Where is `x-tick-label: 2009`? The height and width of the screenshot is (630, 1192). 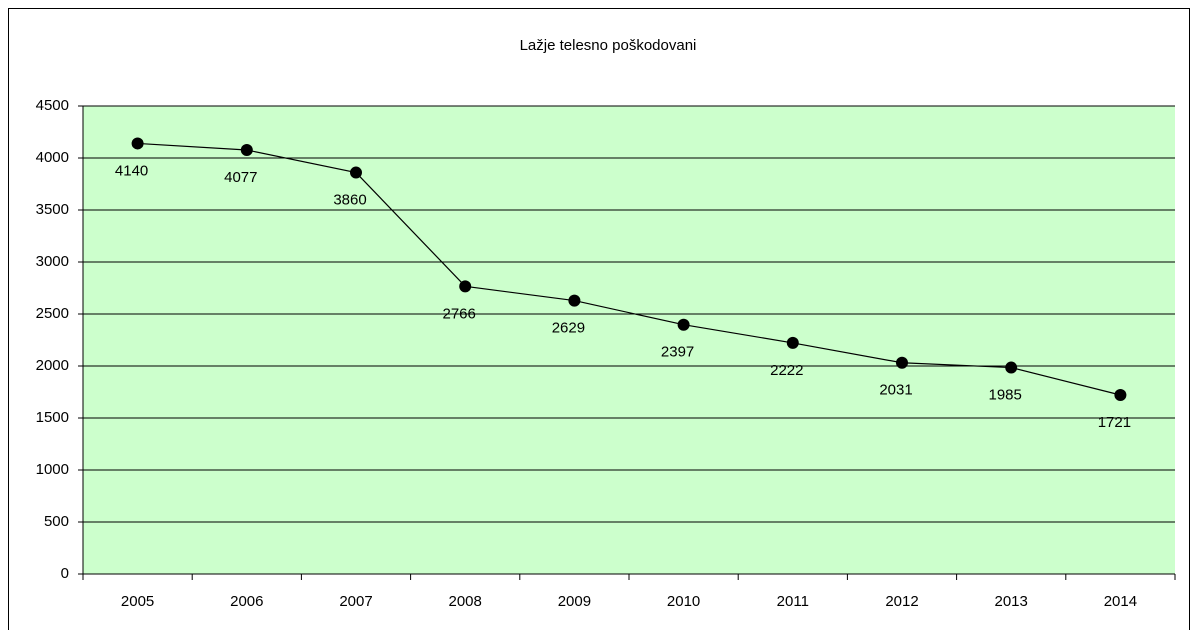
x-tick-label: 2009 is located at coordinates (574, 601).